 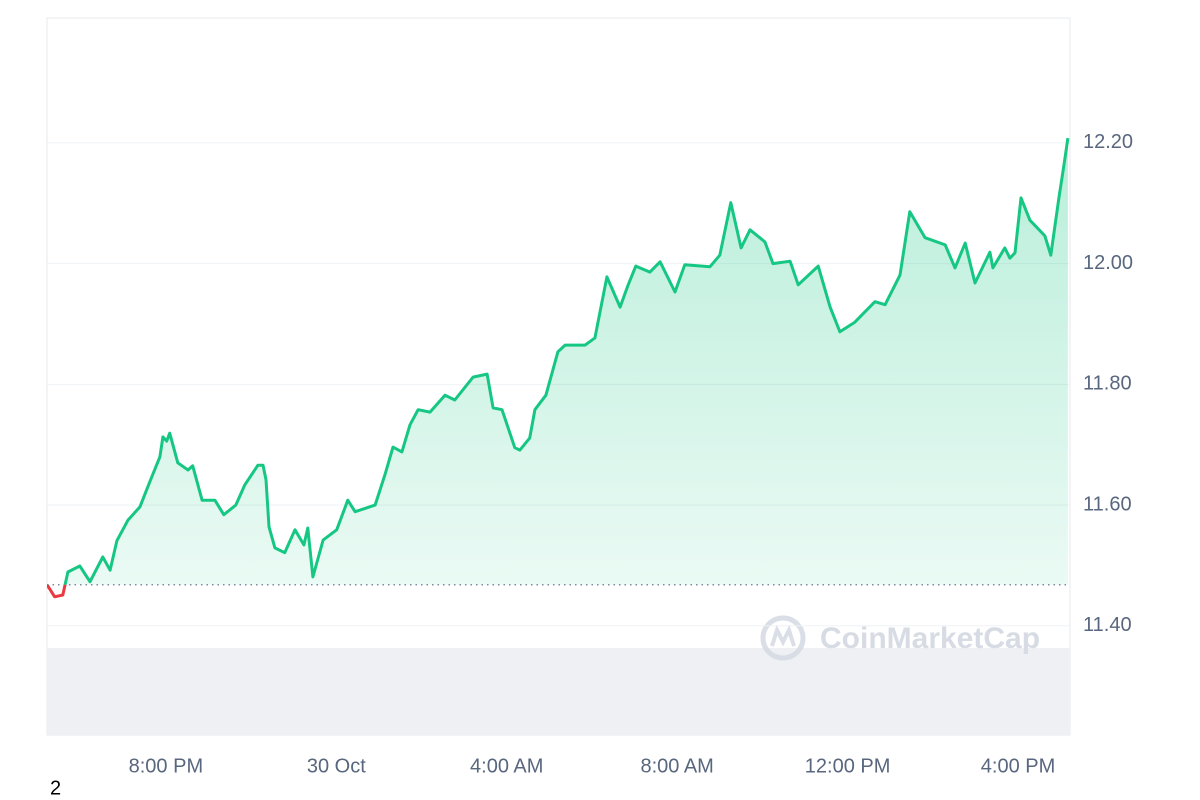 What do you see at coordinates (1108, 263) in the screenshot?
I see `y-tick-label: 12.00` at bounding box center [1108, 263].